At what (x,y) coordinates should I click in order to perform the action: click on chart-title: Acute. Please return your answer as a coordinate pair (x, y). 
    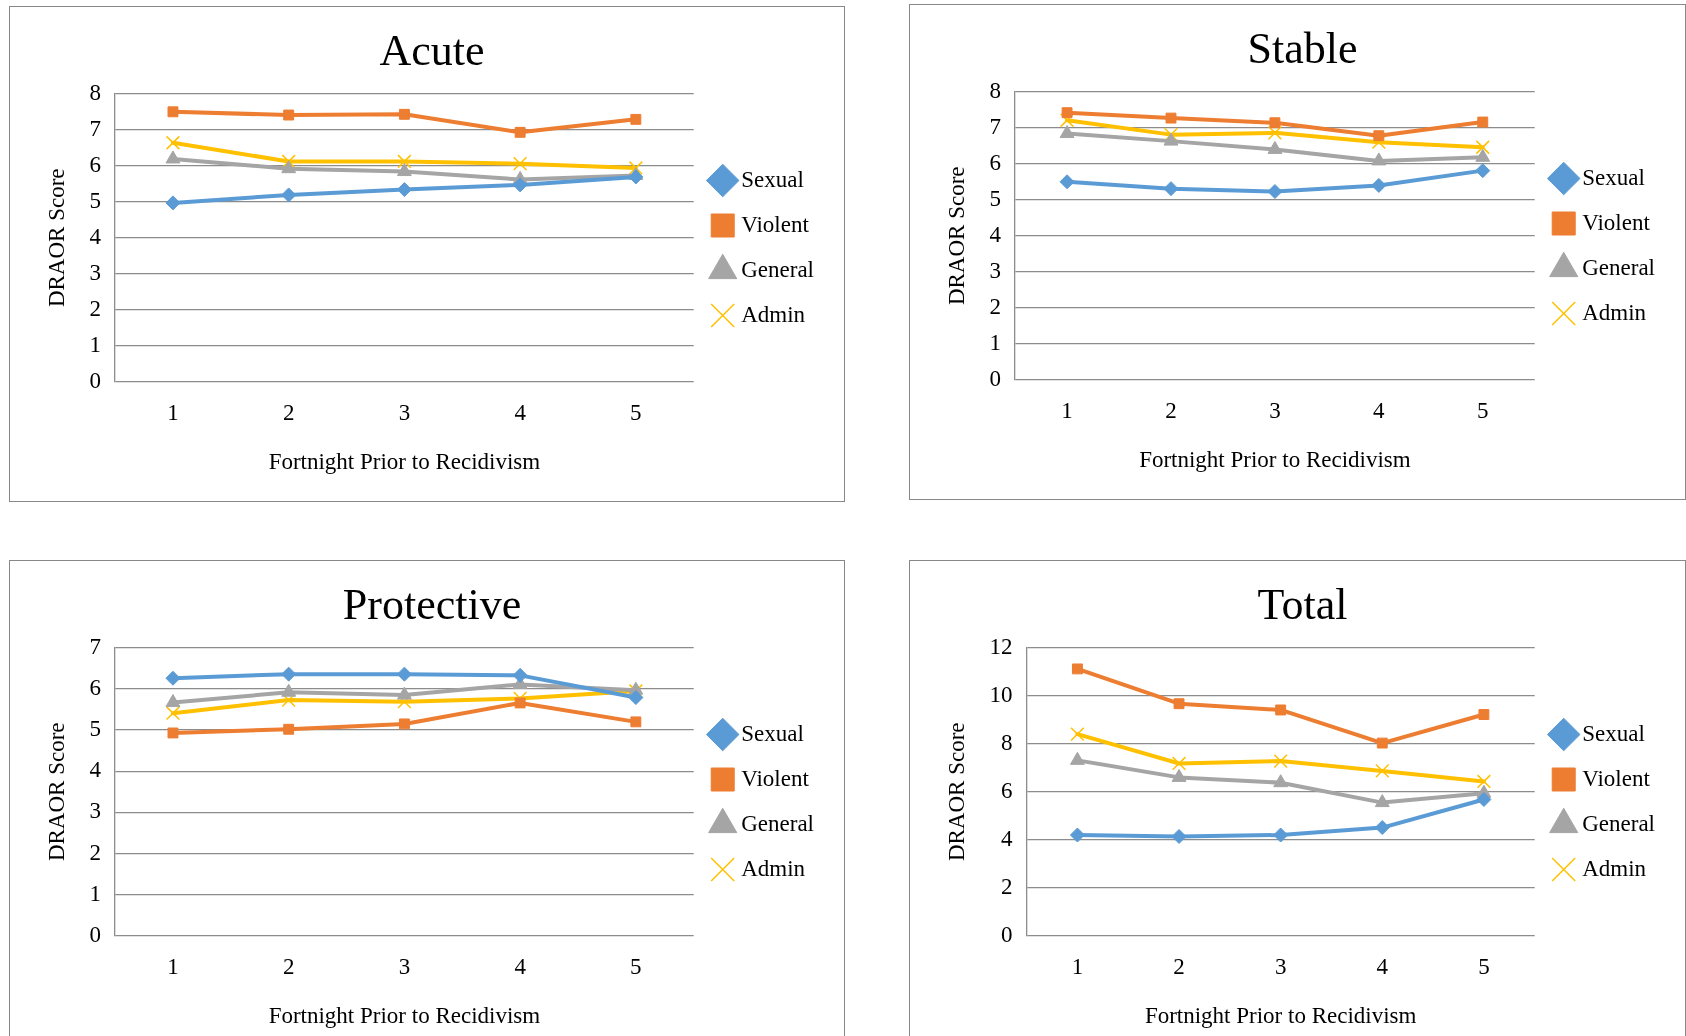
    Looking at the image, I should click on (432, 50).